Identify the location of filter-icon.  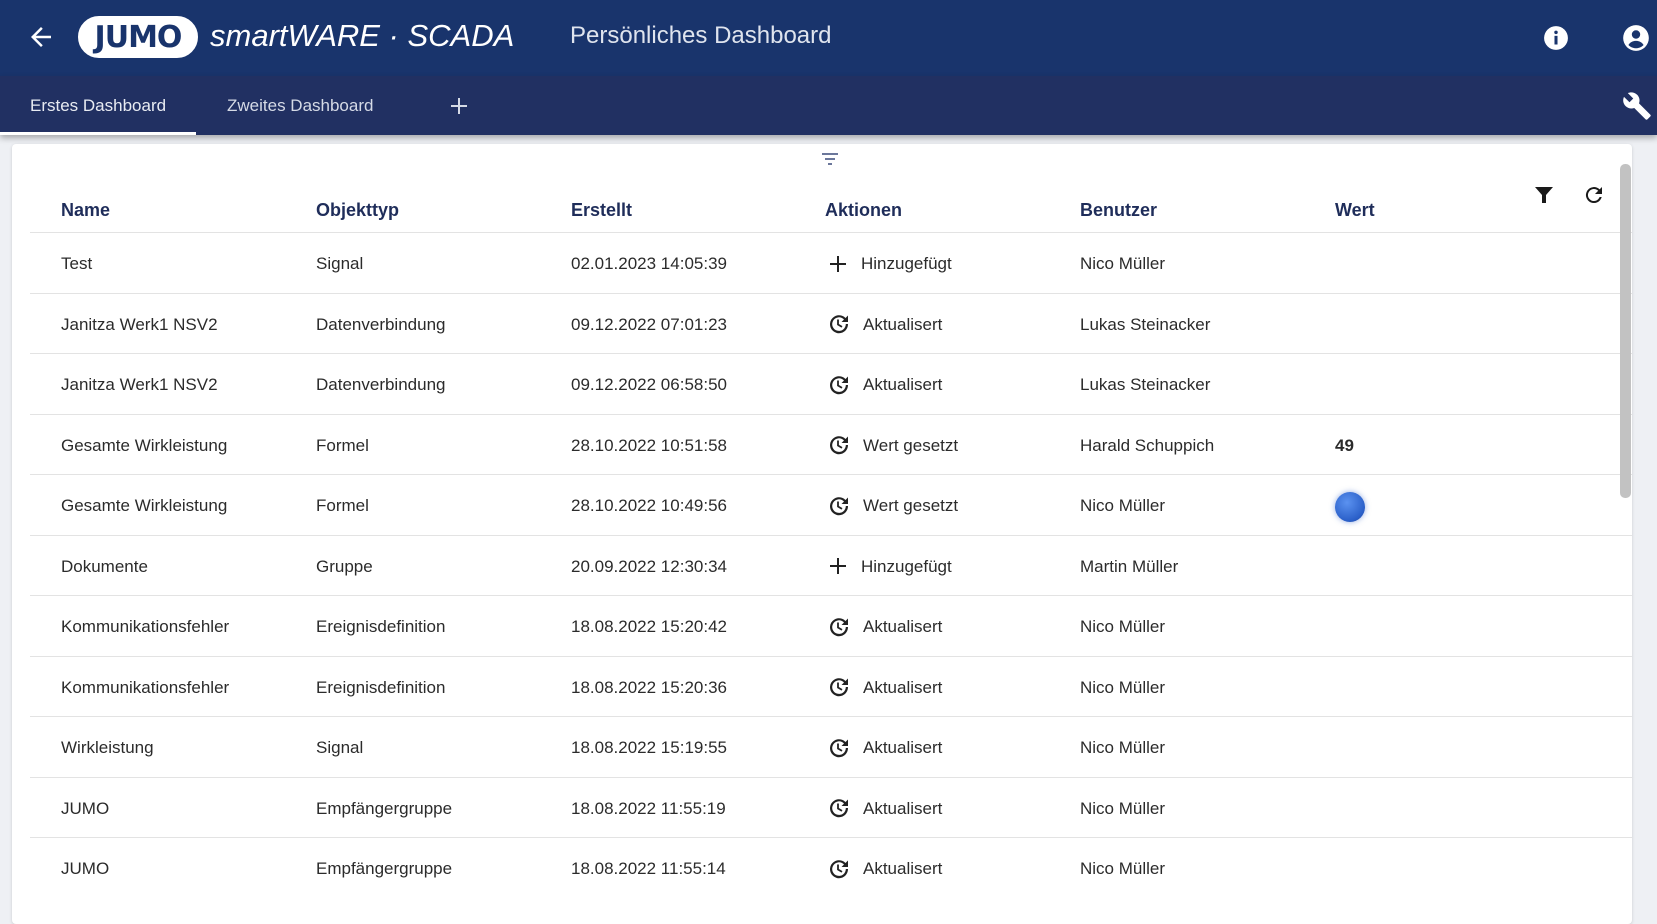
(1544, 195).